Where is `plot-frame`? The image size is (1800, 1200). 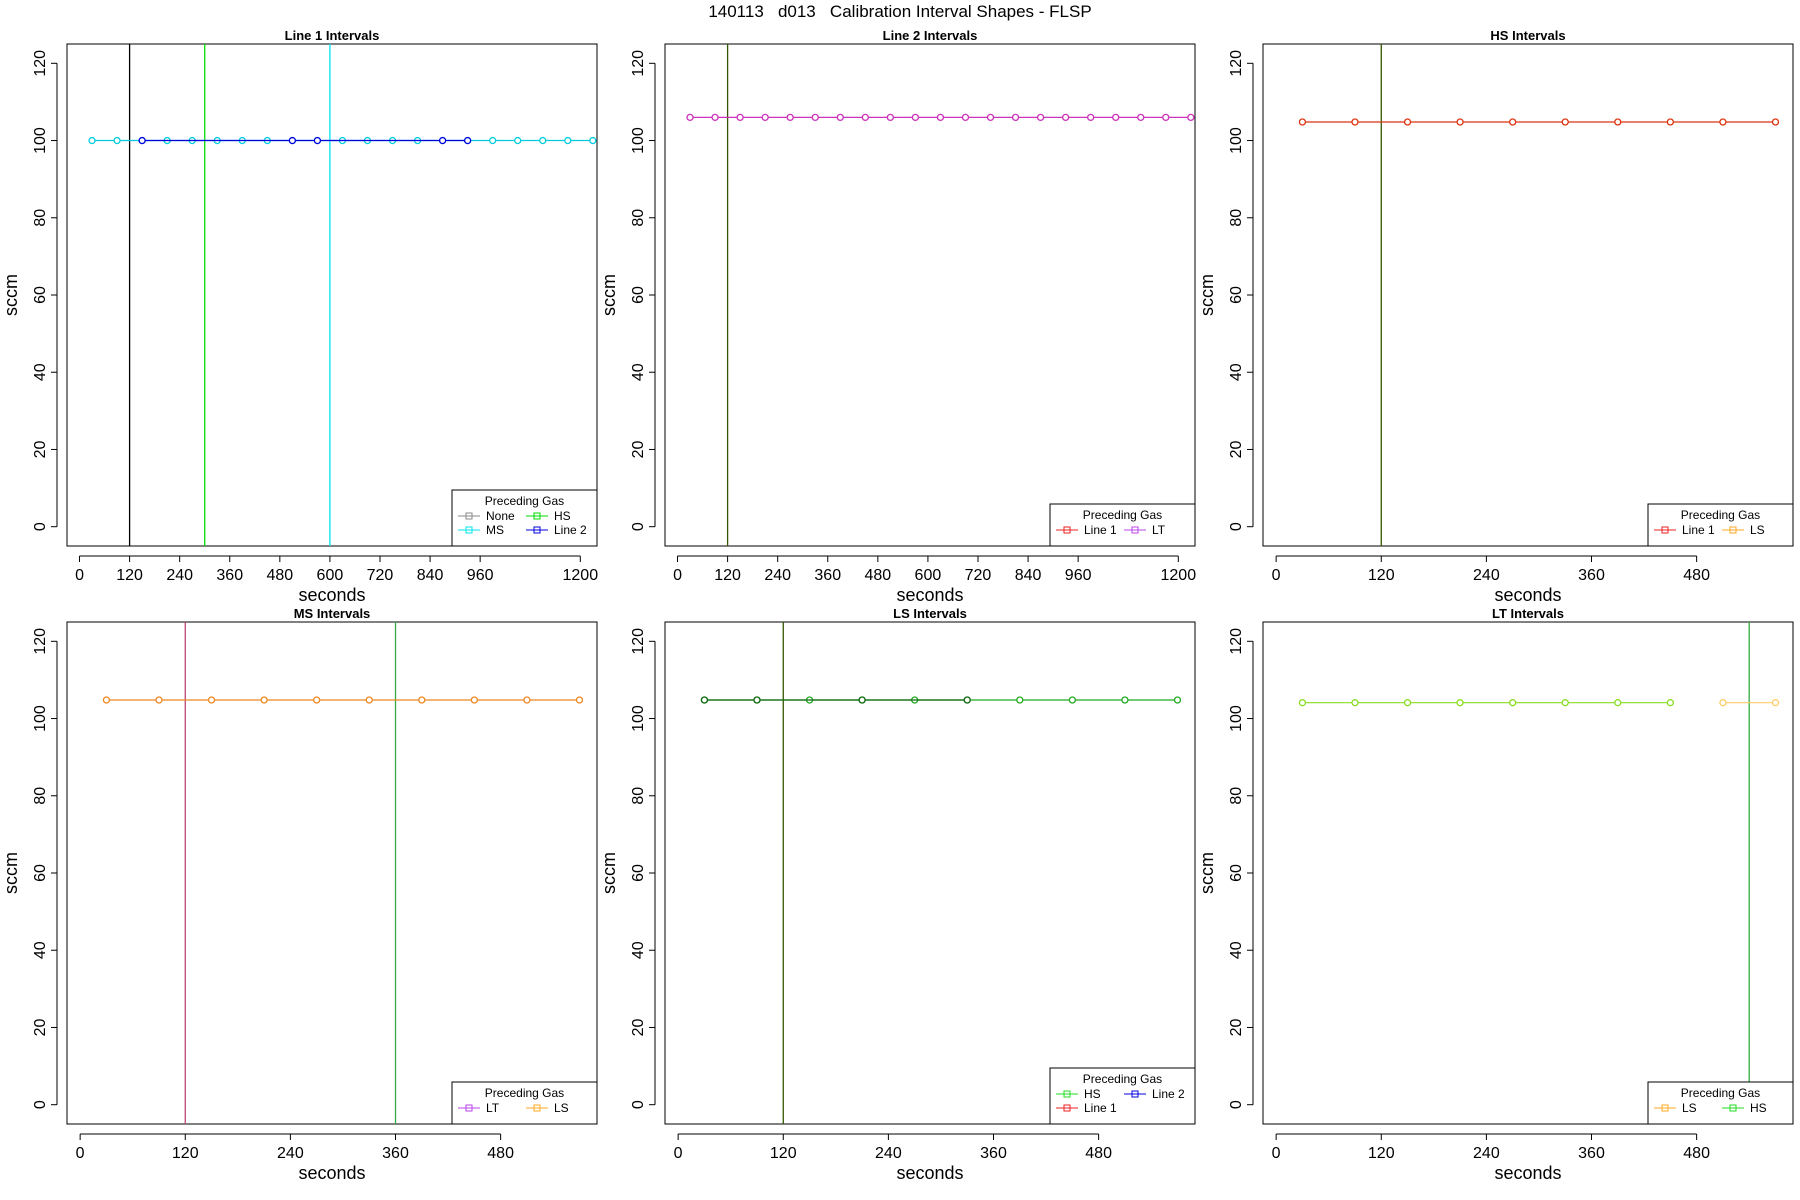
plot-frame is located at coordinates (1528, 295).